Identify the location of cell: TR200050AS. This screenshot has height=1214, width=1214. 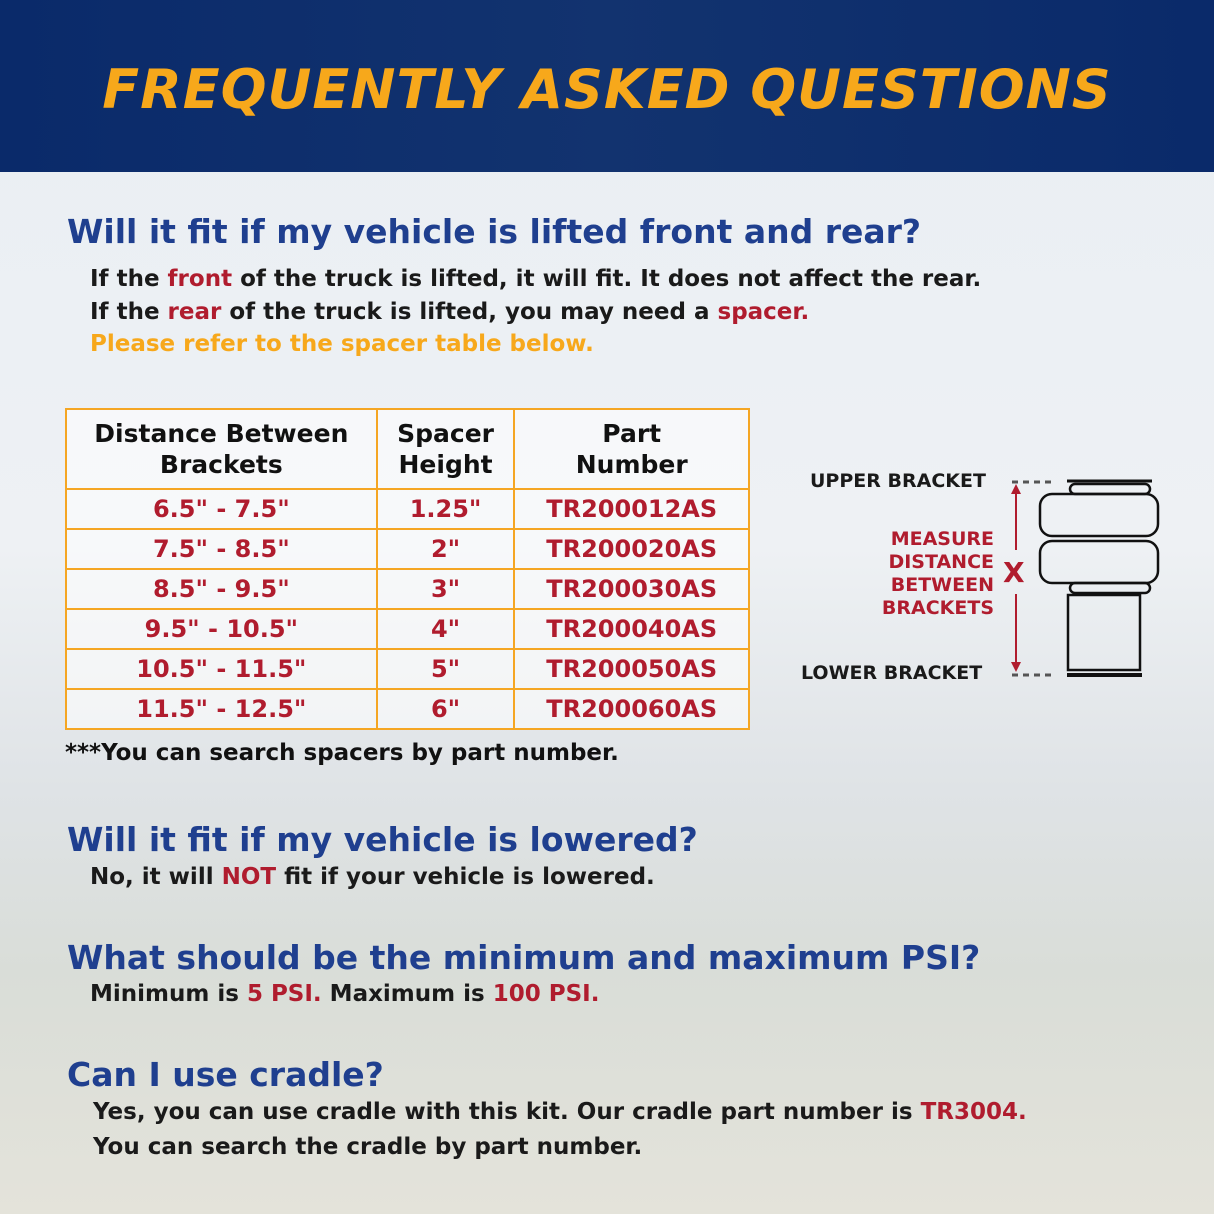
(631, 669).